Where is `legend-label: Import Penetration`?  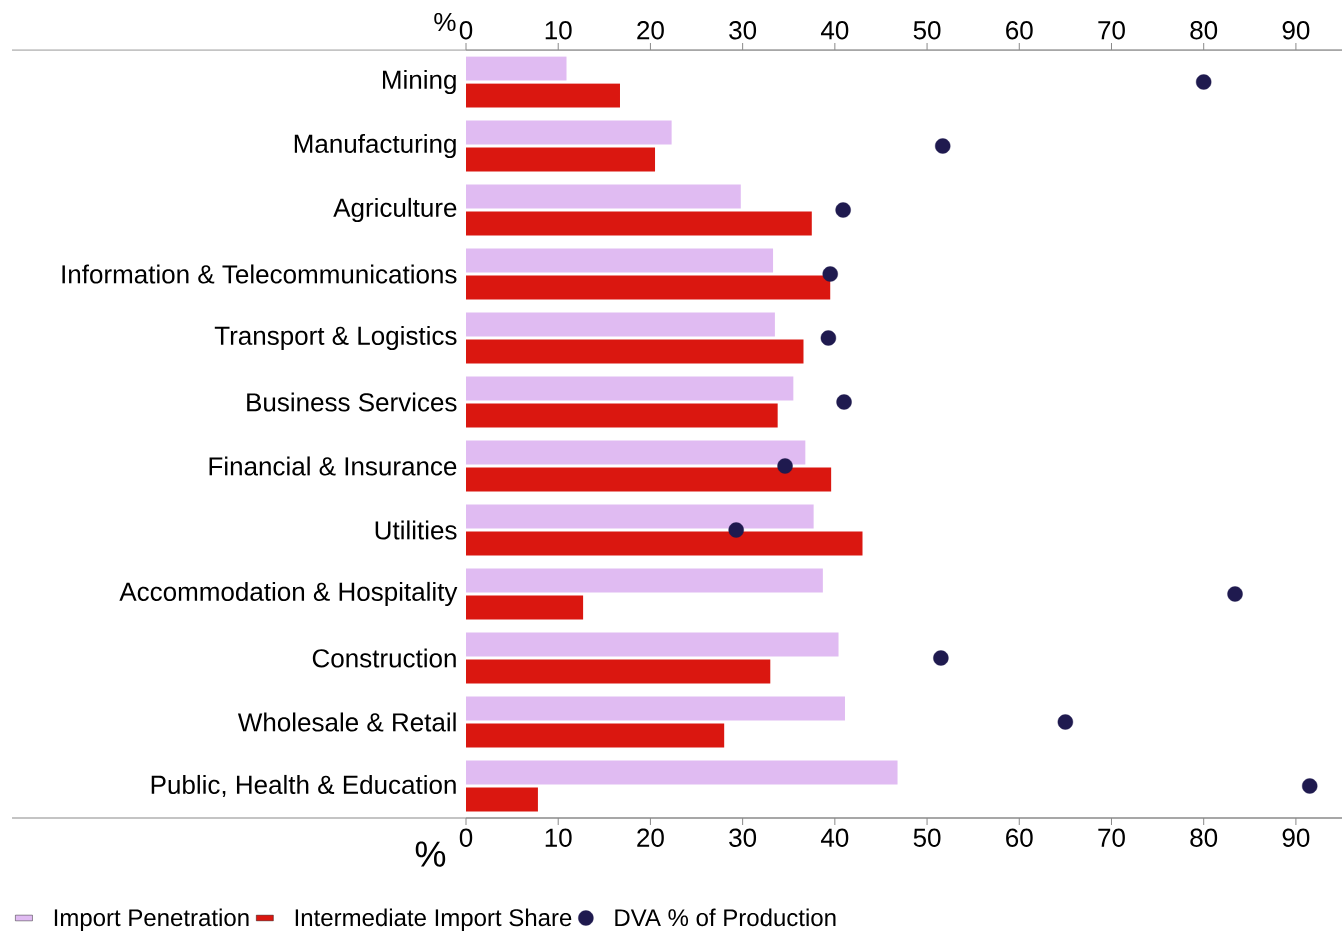 legend-label: Import Penetration is located at coordinates (151, 919).